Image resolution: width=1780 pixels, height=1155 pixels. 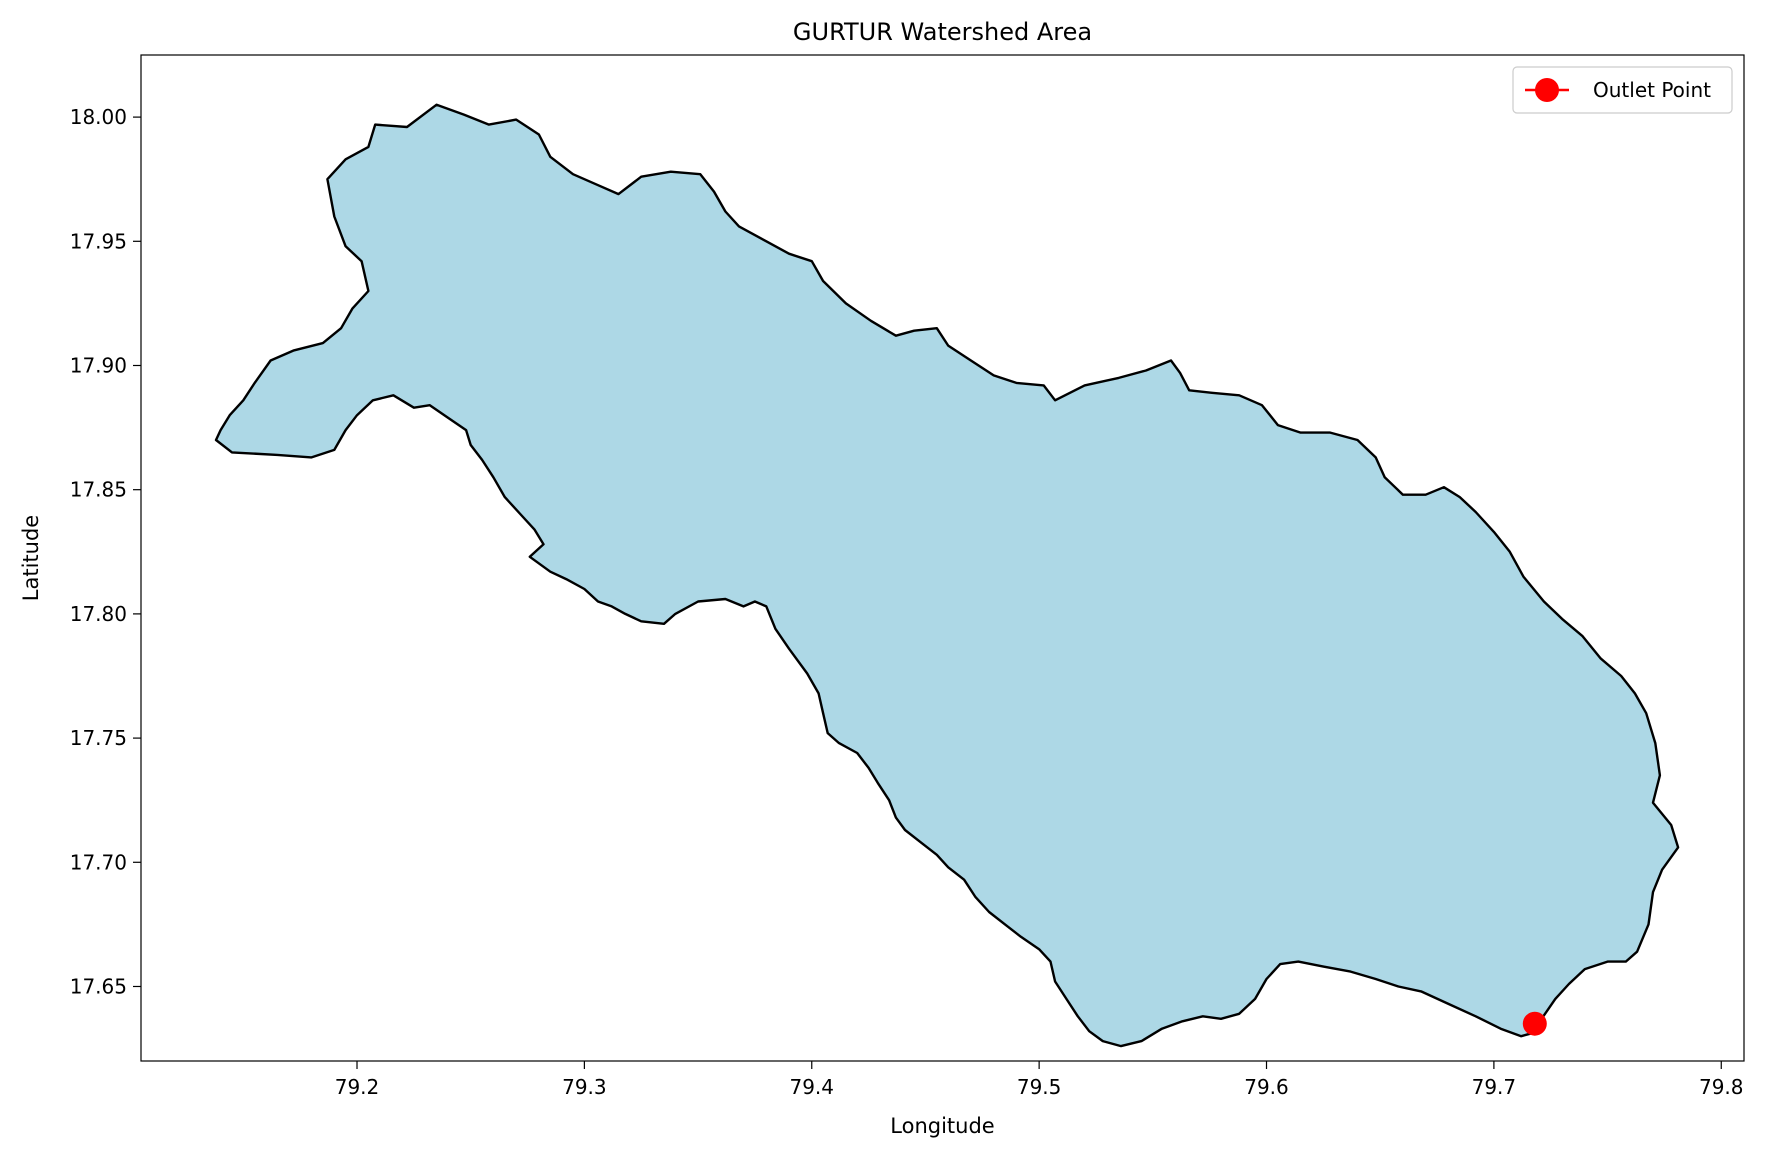 I want to click on x-tick-label: 79.8, so click(x=1721, y=1087).